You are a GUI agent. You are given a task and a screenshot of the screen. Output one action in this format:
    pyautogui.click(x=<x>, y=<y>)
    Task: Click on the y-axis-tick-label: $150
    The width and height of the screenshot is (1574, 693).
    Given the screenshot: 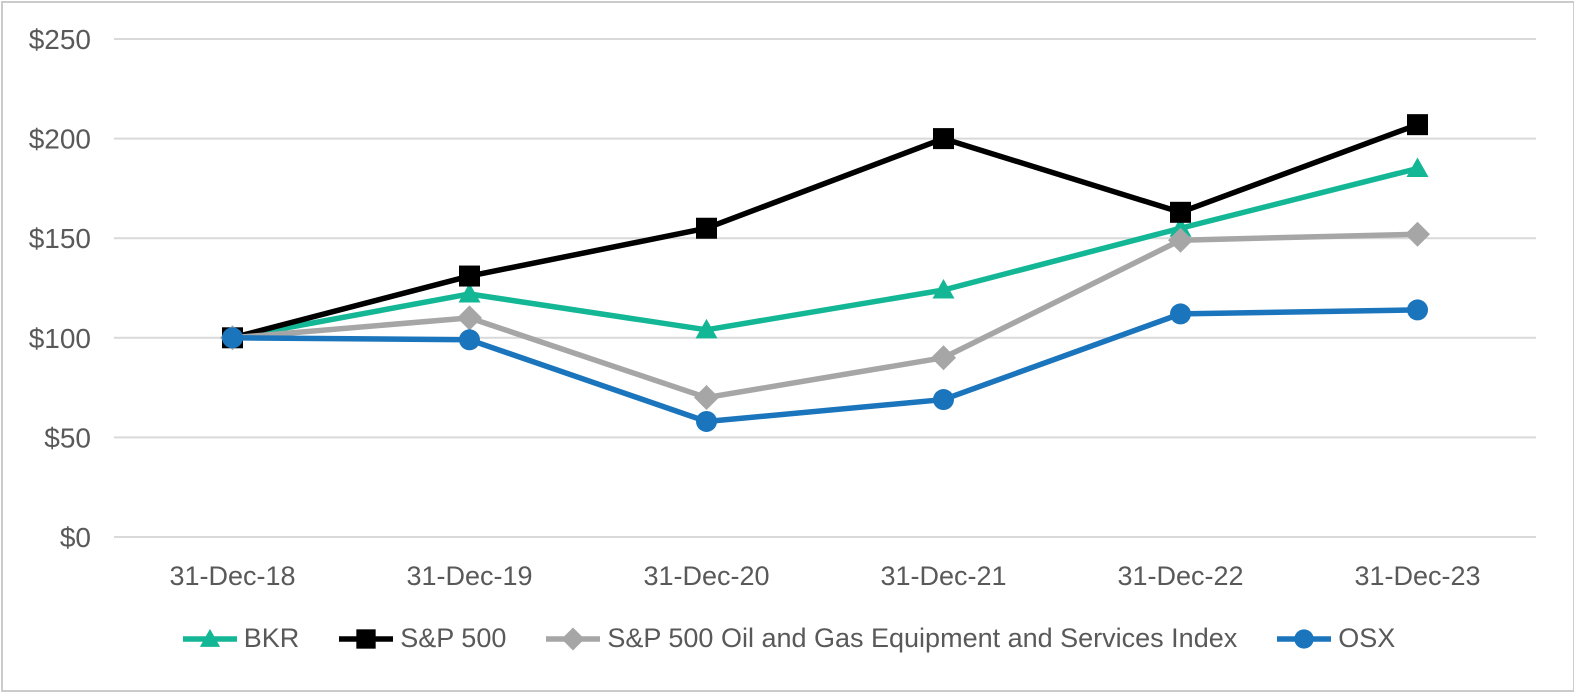 What is the action you would take?
    pyautogui.click(x=60, y=238)
    